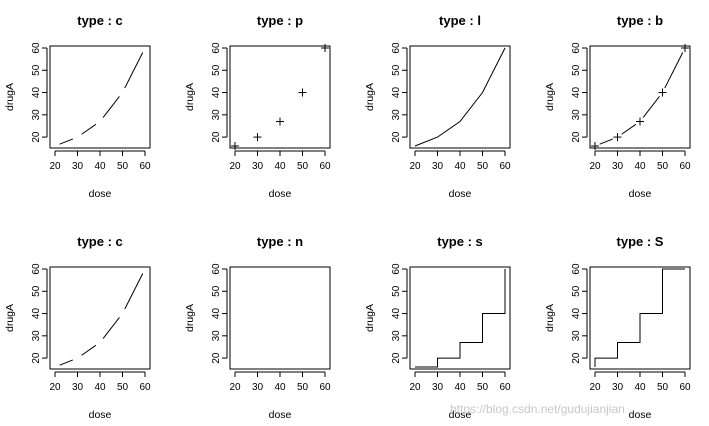  I want to click on panel-8: type : S 20 30 40 50 60 20 30 40 50 60 dose drugA, so click(617, 327).